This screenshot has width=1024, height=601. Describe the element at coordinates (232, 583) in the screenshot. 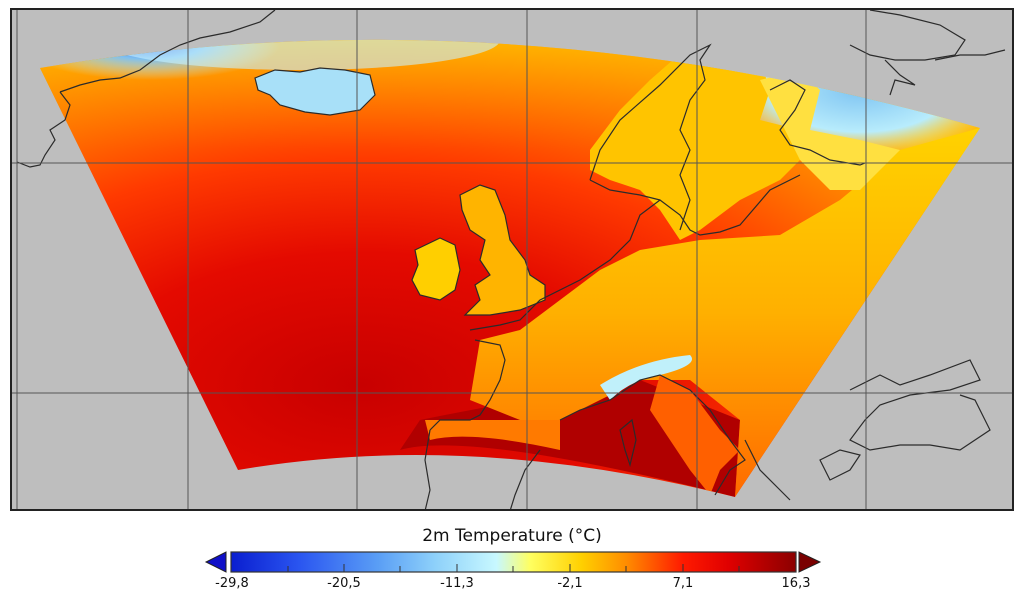

I see `colorbar-tick-label: -29,8` at that location.